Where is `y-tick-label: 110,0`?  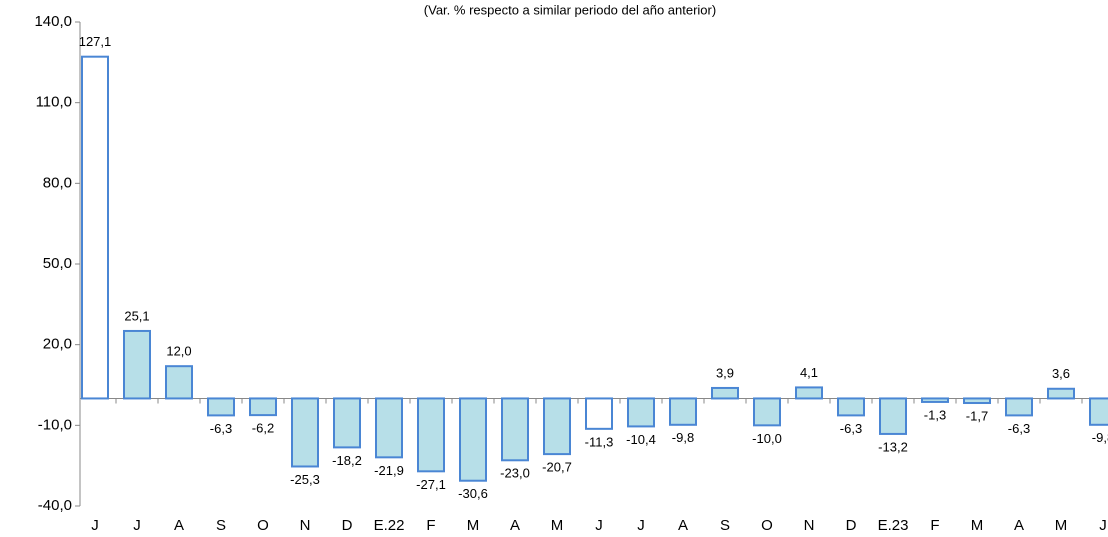
y-tick-label: 110,0 is located at coordinates (54, 102).